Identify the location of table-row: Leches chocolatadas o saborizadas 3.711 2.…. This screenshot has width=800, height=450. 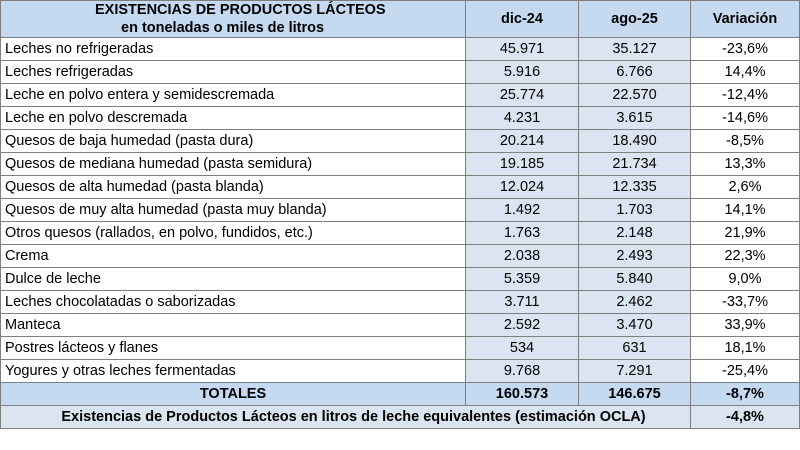
(400, 302).